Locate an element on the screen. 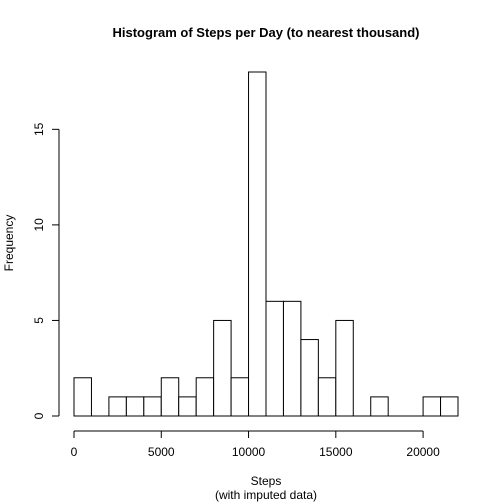 This screenshot has height=504, width=504. x-tick-label: 20000 is located at coordinates (423, 452).